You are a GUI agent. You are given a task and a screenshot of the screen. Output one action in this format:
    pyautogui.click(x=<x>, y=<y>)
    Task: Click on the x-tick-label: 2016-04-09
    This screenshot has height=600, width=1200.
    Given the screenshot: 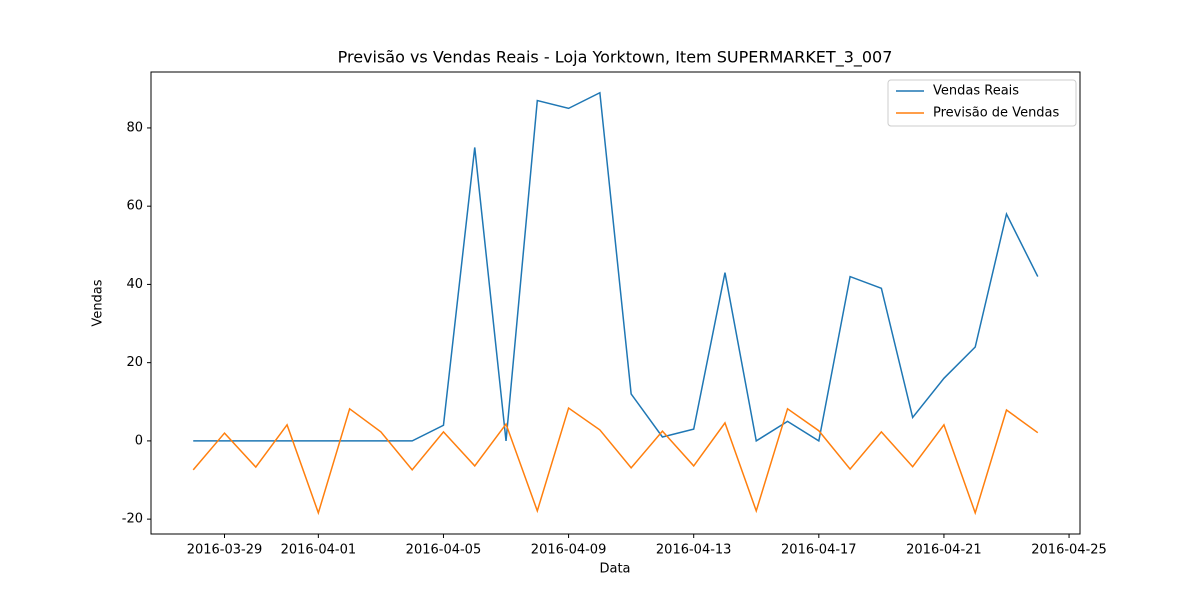 What is the action you would take?
    pyautogui.click(x=569, y=550)
    